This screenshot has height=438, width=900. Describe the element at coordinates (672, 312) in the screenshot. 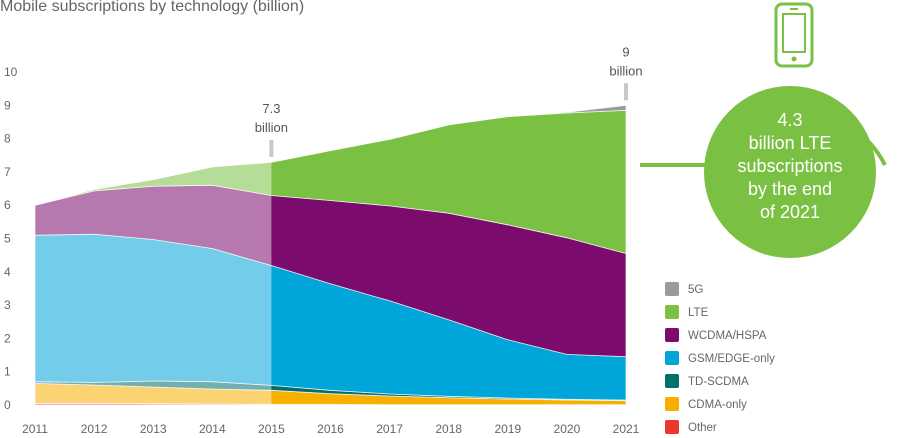

I see `legend-swatch-lte` at that location.